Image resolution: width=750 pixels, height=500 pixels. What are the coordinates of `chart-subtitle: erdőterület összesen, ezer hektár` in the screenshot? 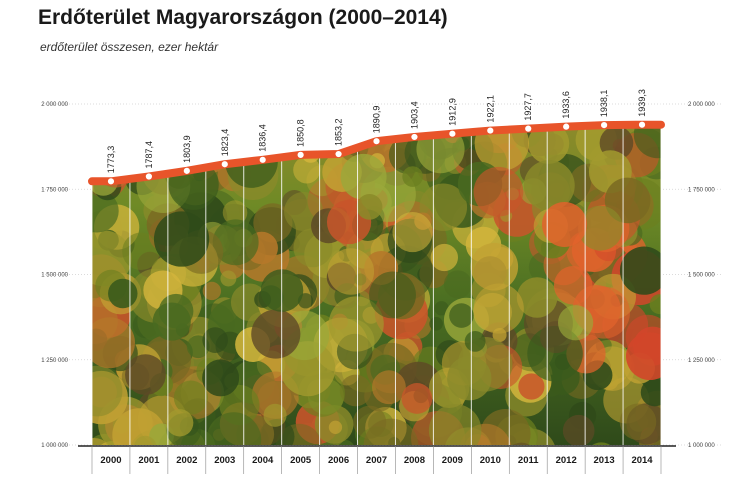 It's located at (129, 47).